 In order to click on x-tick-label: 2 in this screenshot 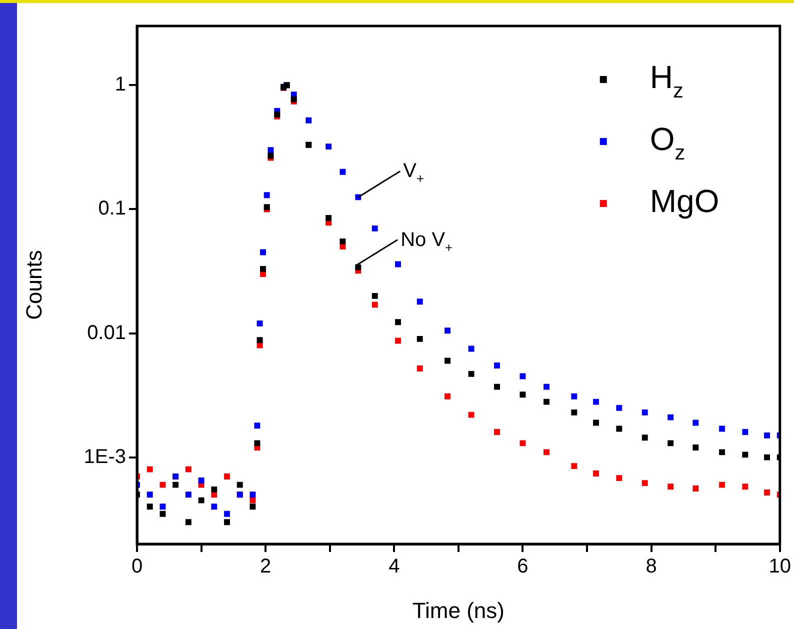, I will do `click(266, 567)`.